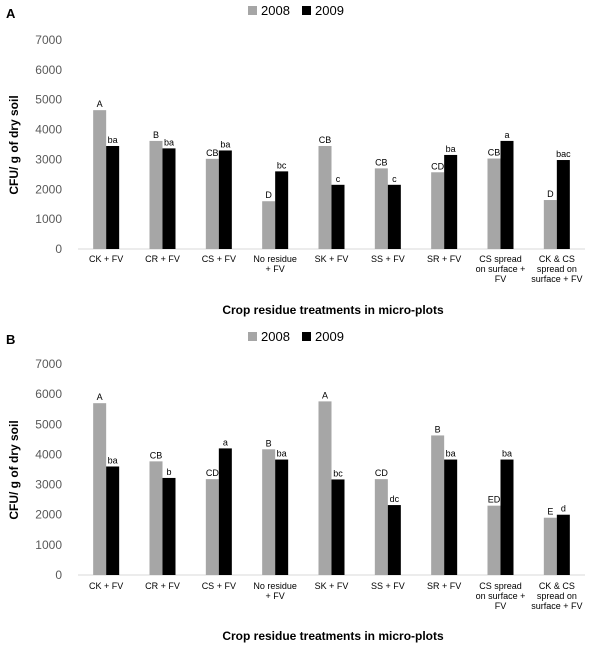  I want to click on bar-letter-label: bc, so click(282, 165).